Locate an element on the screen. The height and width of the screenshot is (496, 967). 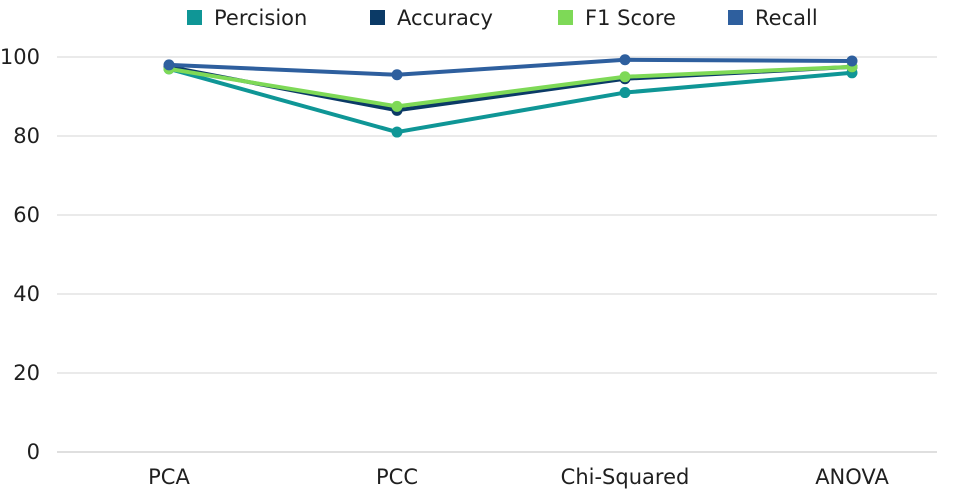
x-category-label: PCC is located at coordinates (397, 477).